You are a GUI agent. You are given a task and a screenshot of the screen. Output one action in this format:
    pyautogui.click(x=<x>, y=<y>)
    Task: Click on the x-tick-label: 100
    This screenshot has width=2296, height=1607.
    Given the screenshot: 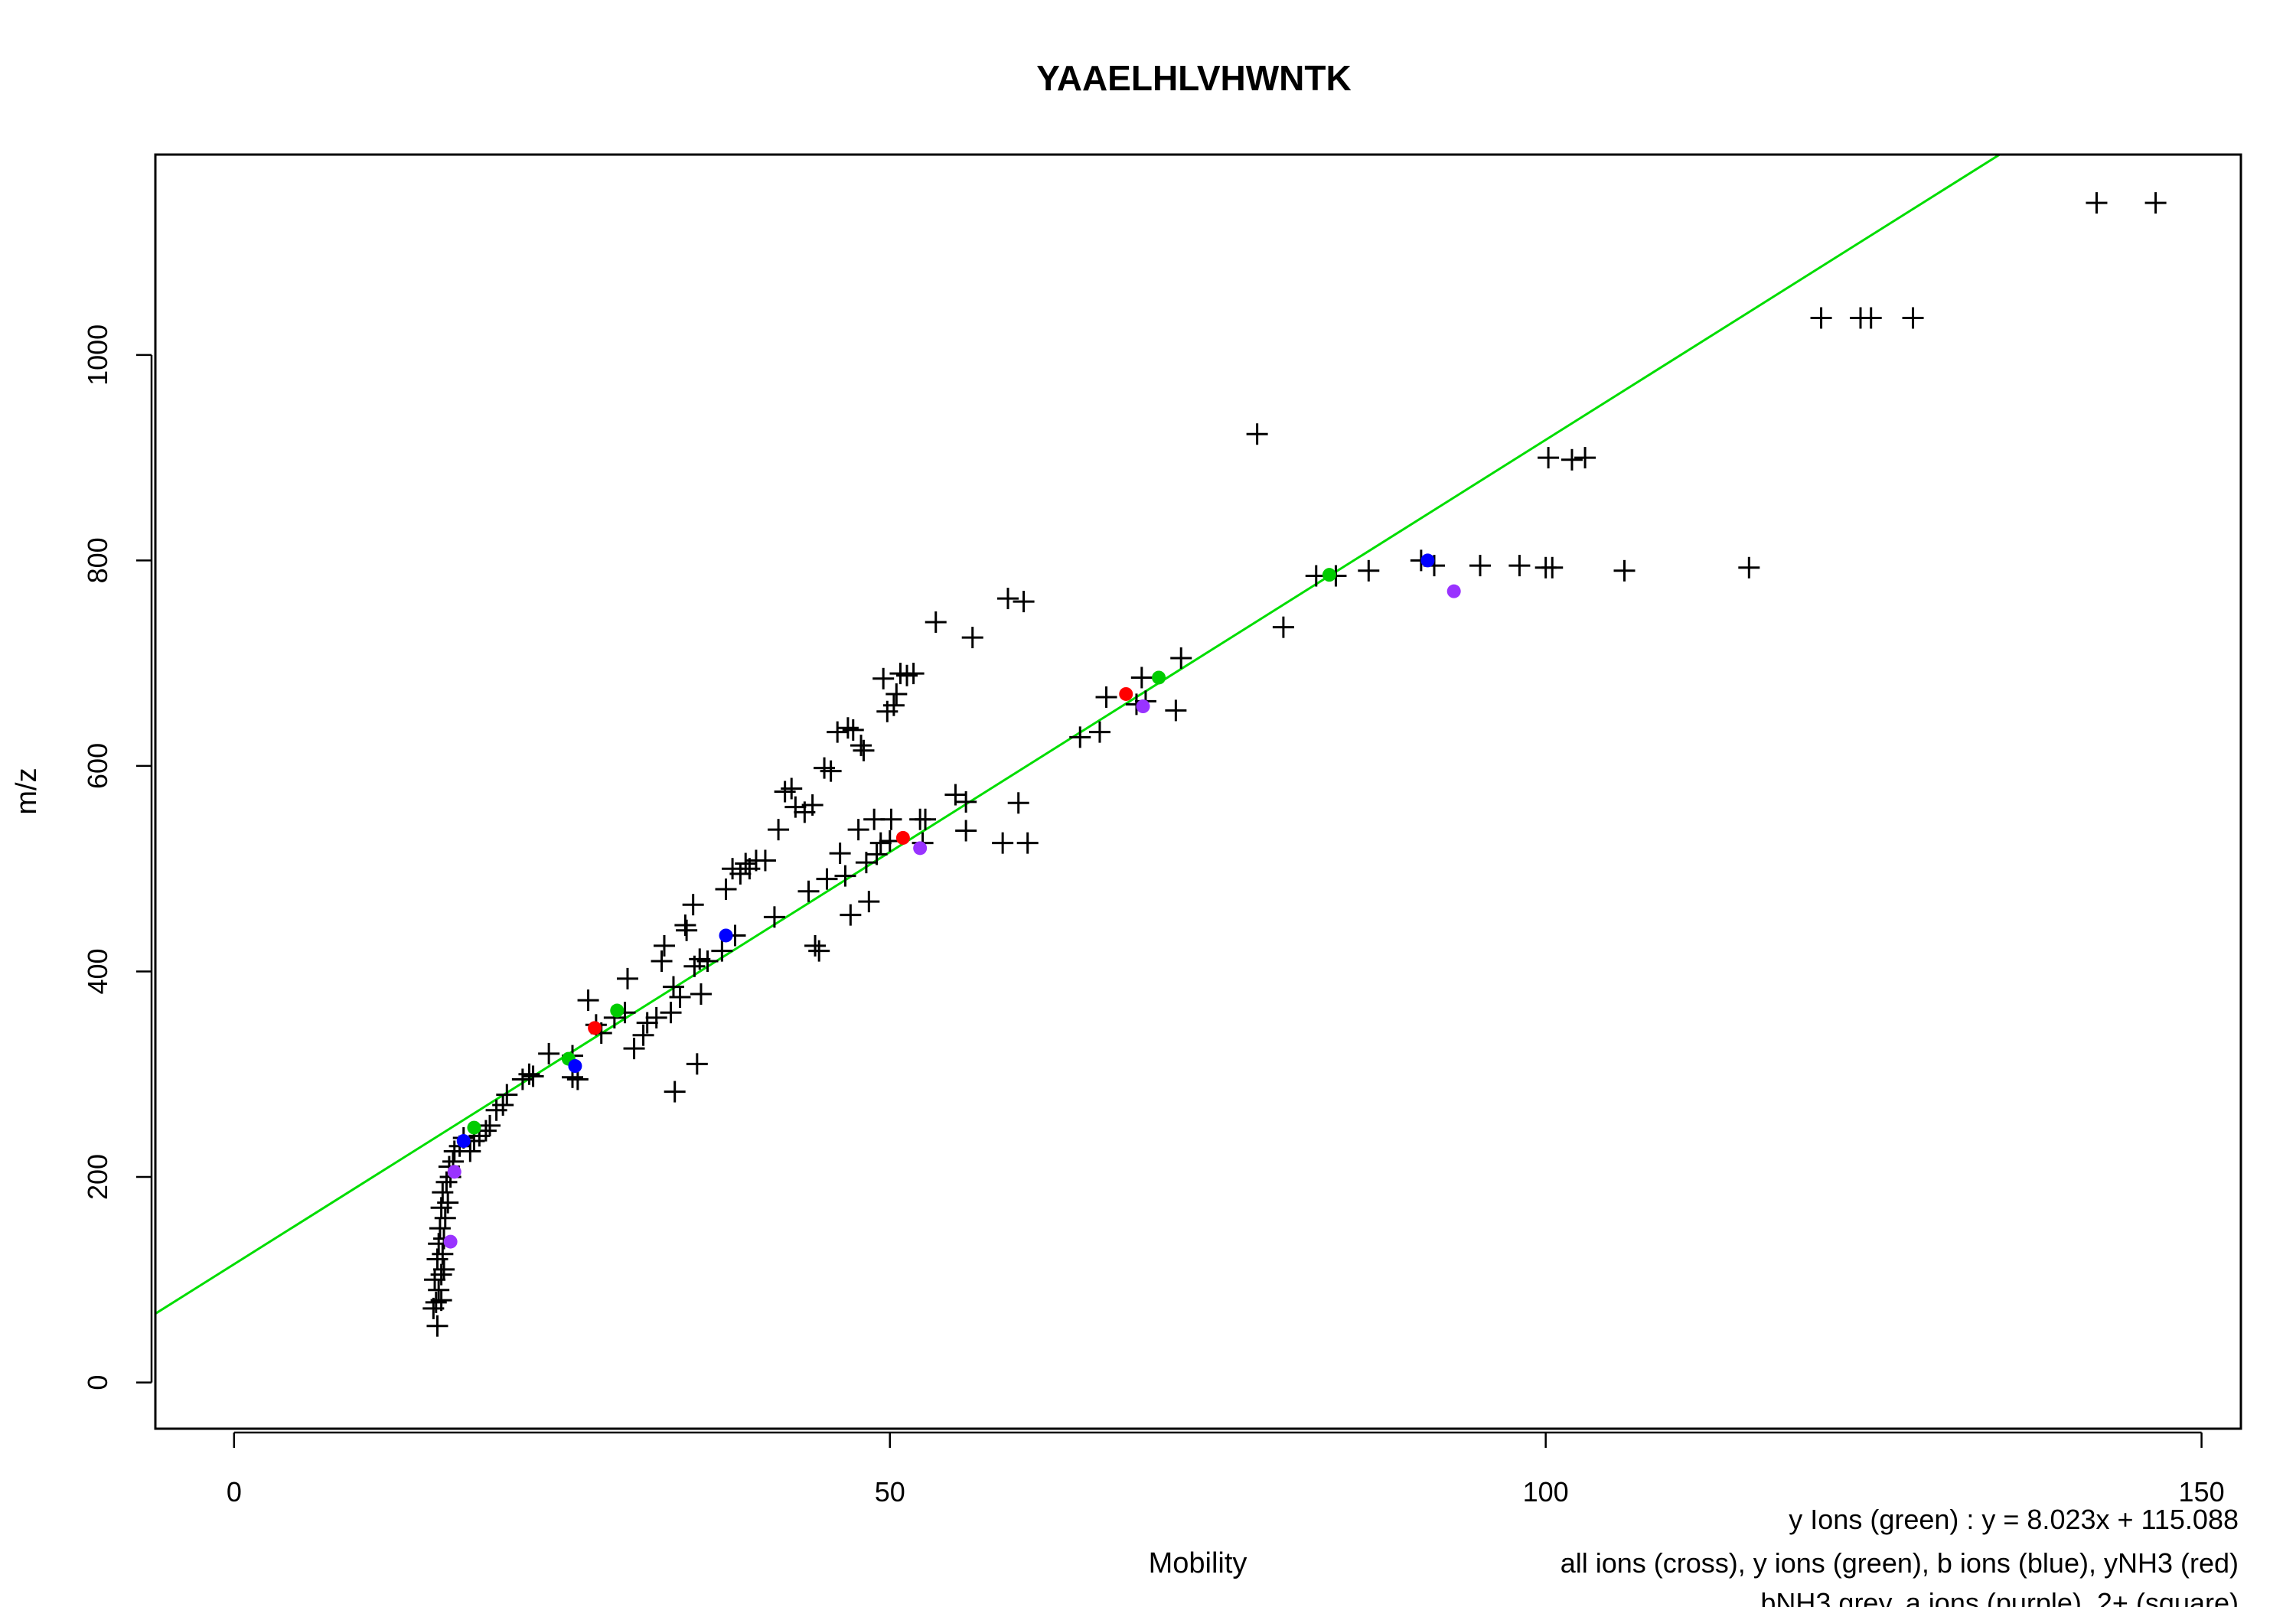 What is the action you would take?
    pyautogui.click(x=1546, y=1492)
    